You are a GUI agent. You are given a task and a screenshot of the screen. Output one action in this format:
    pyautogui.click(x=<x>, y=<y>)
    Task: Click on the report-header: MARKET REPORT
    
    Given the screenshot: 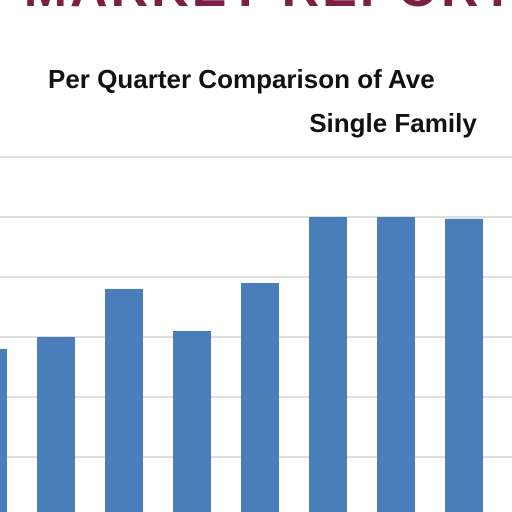 What is the action you would take?
    pyautogui.click(x=268, y=9)
    